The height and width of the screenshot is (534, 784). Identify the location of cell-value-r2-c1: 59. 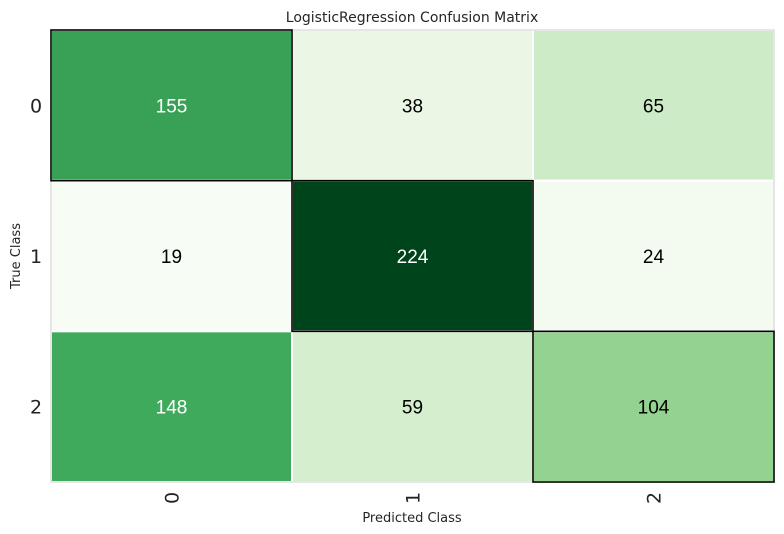
(412, 408).